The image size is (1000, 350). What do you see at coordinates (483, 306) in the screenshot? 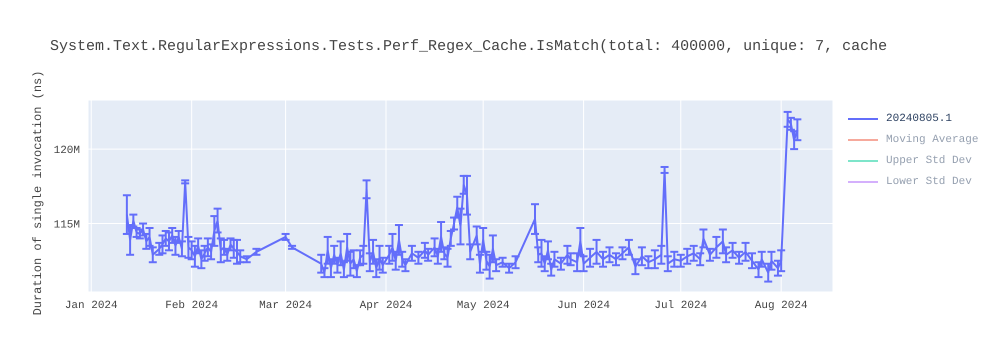
I see `x-tick-label: May 2024` at bounding box center [483, 306].